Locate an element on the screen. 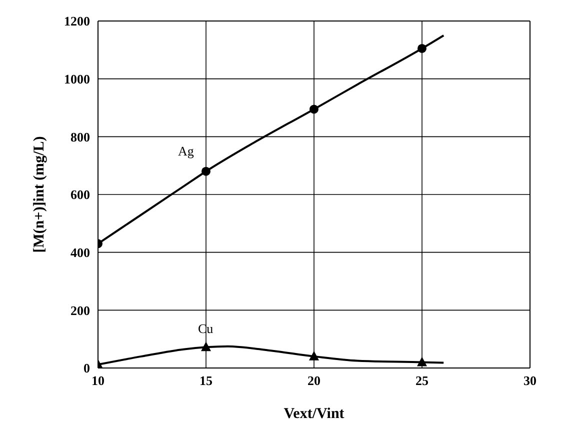 Image resolution: width=561 pixels, height=446 pixels. x-tick-label: 10 is located at coordinates (98, 380).